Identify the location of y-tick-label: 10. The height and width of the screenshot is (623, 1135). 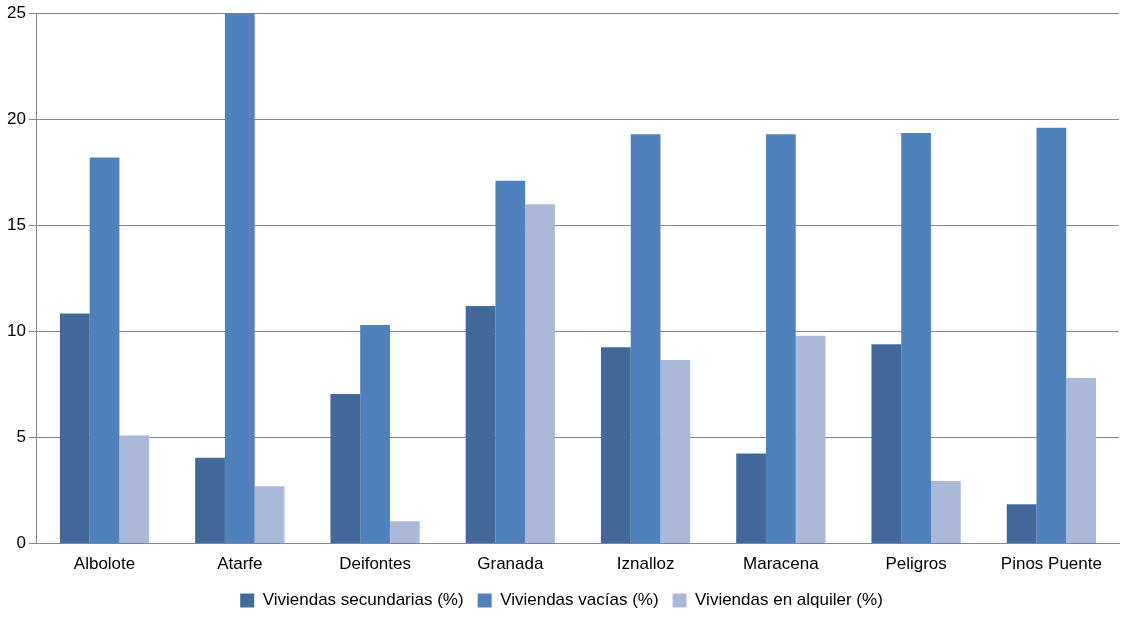
(16, 331).